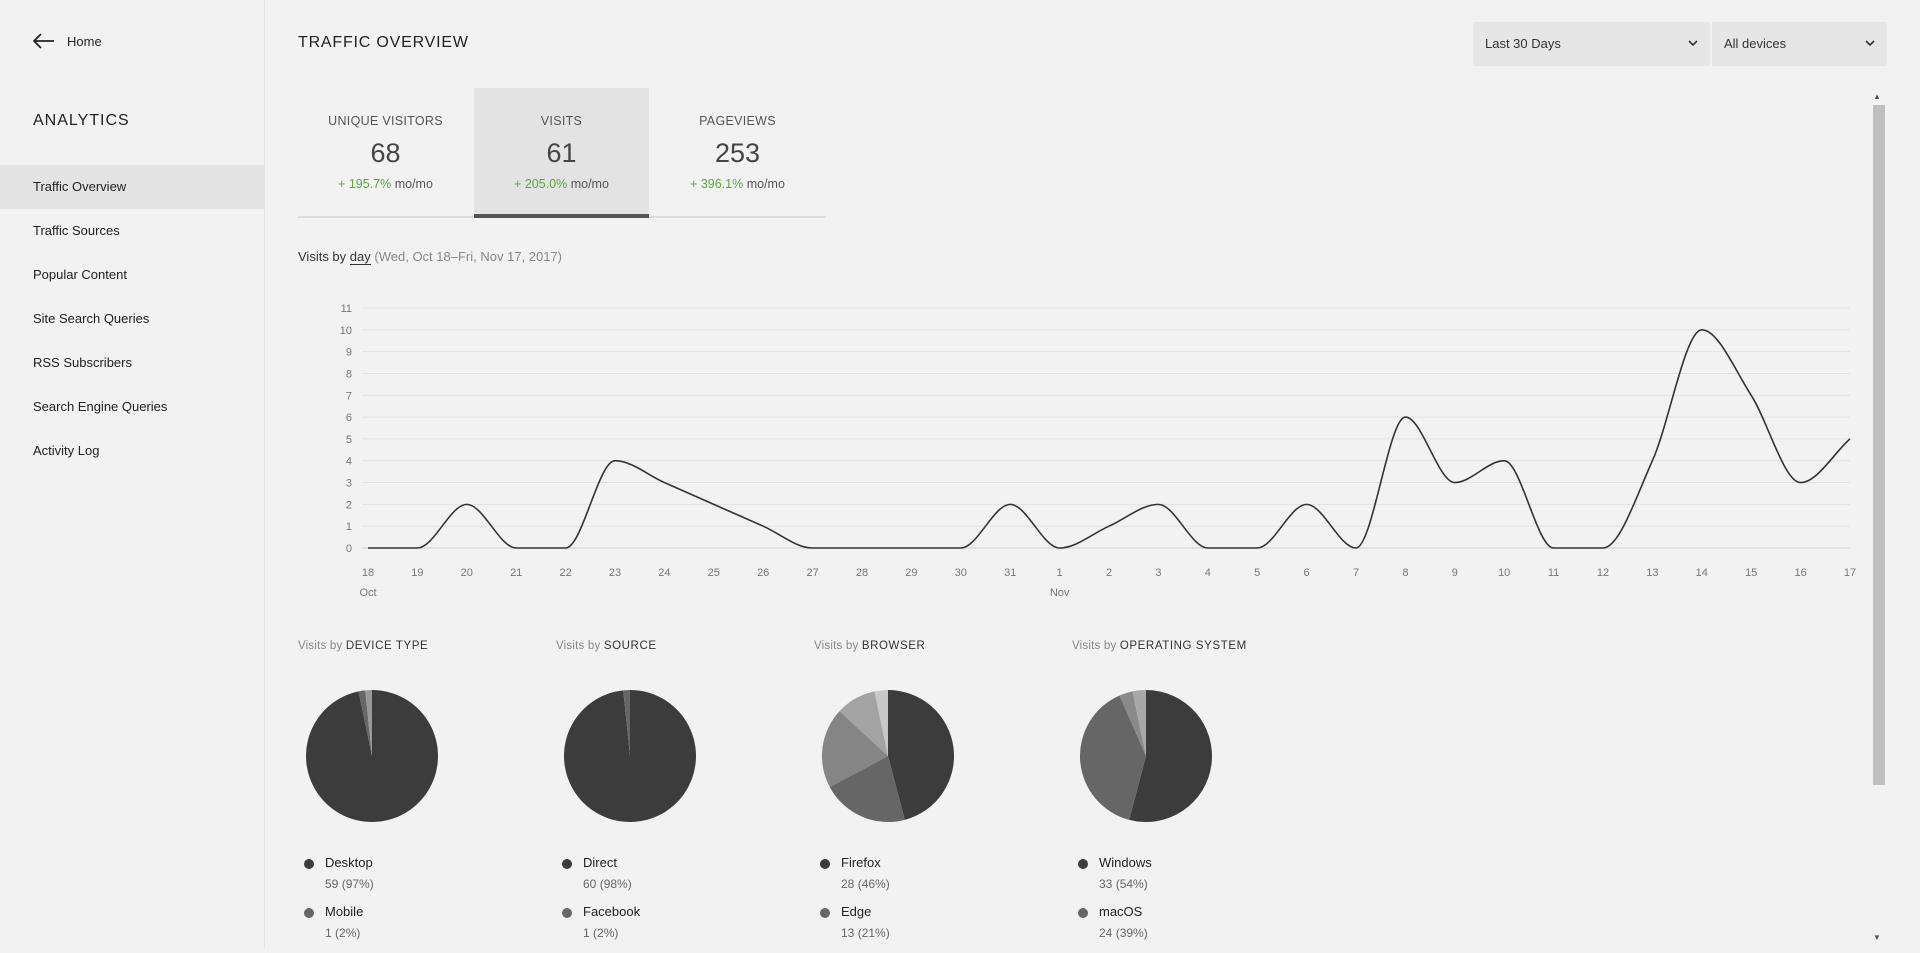  I want to click on period-selector: day, so click(360, 257).